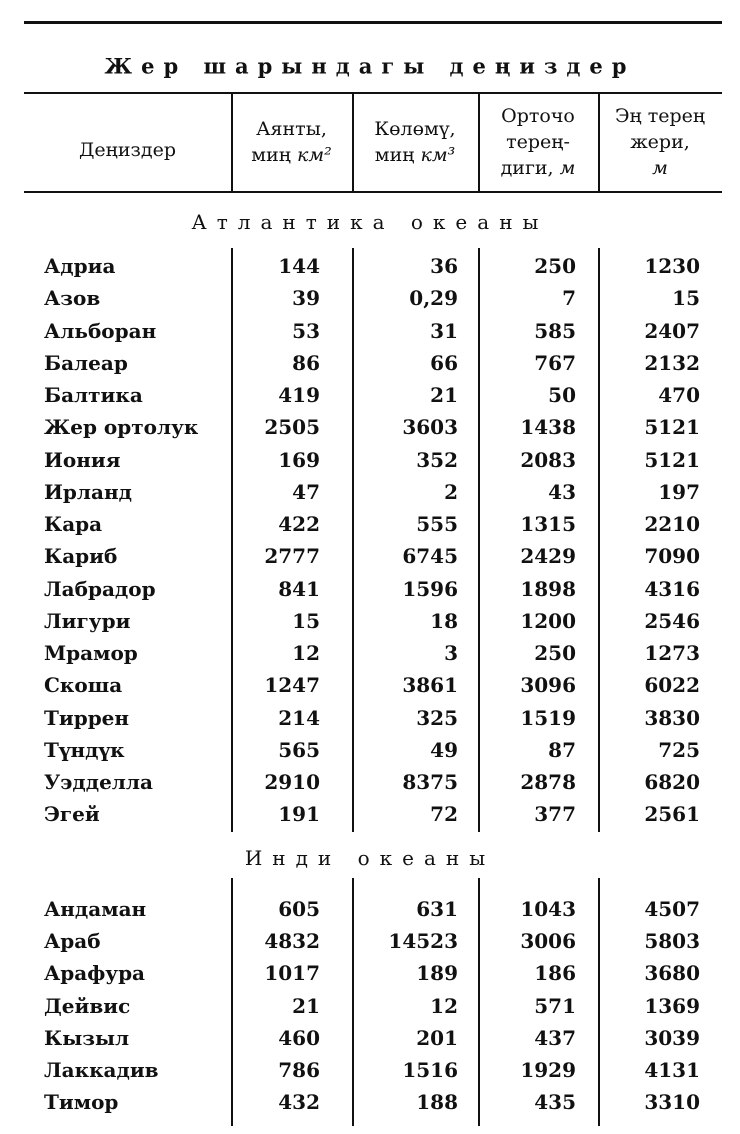  I want to click on header-line: жери,, so click(660, 142).